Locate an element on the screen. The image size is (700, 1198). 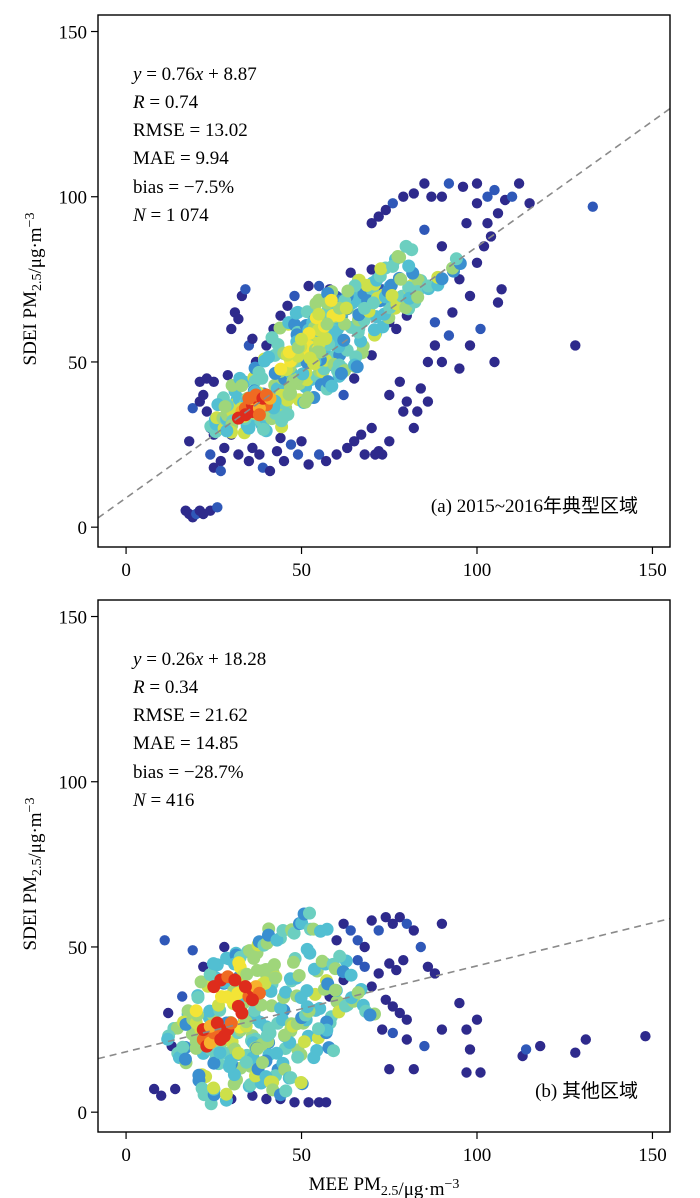
stat-line: bias = −7.5% is located at coordinates (183, 187).